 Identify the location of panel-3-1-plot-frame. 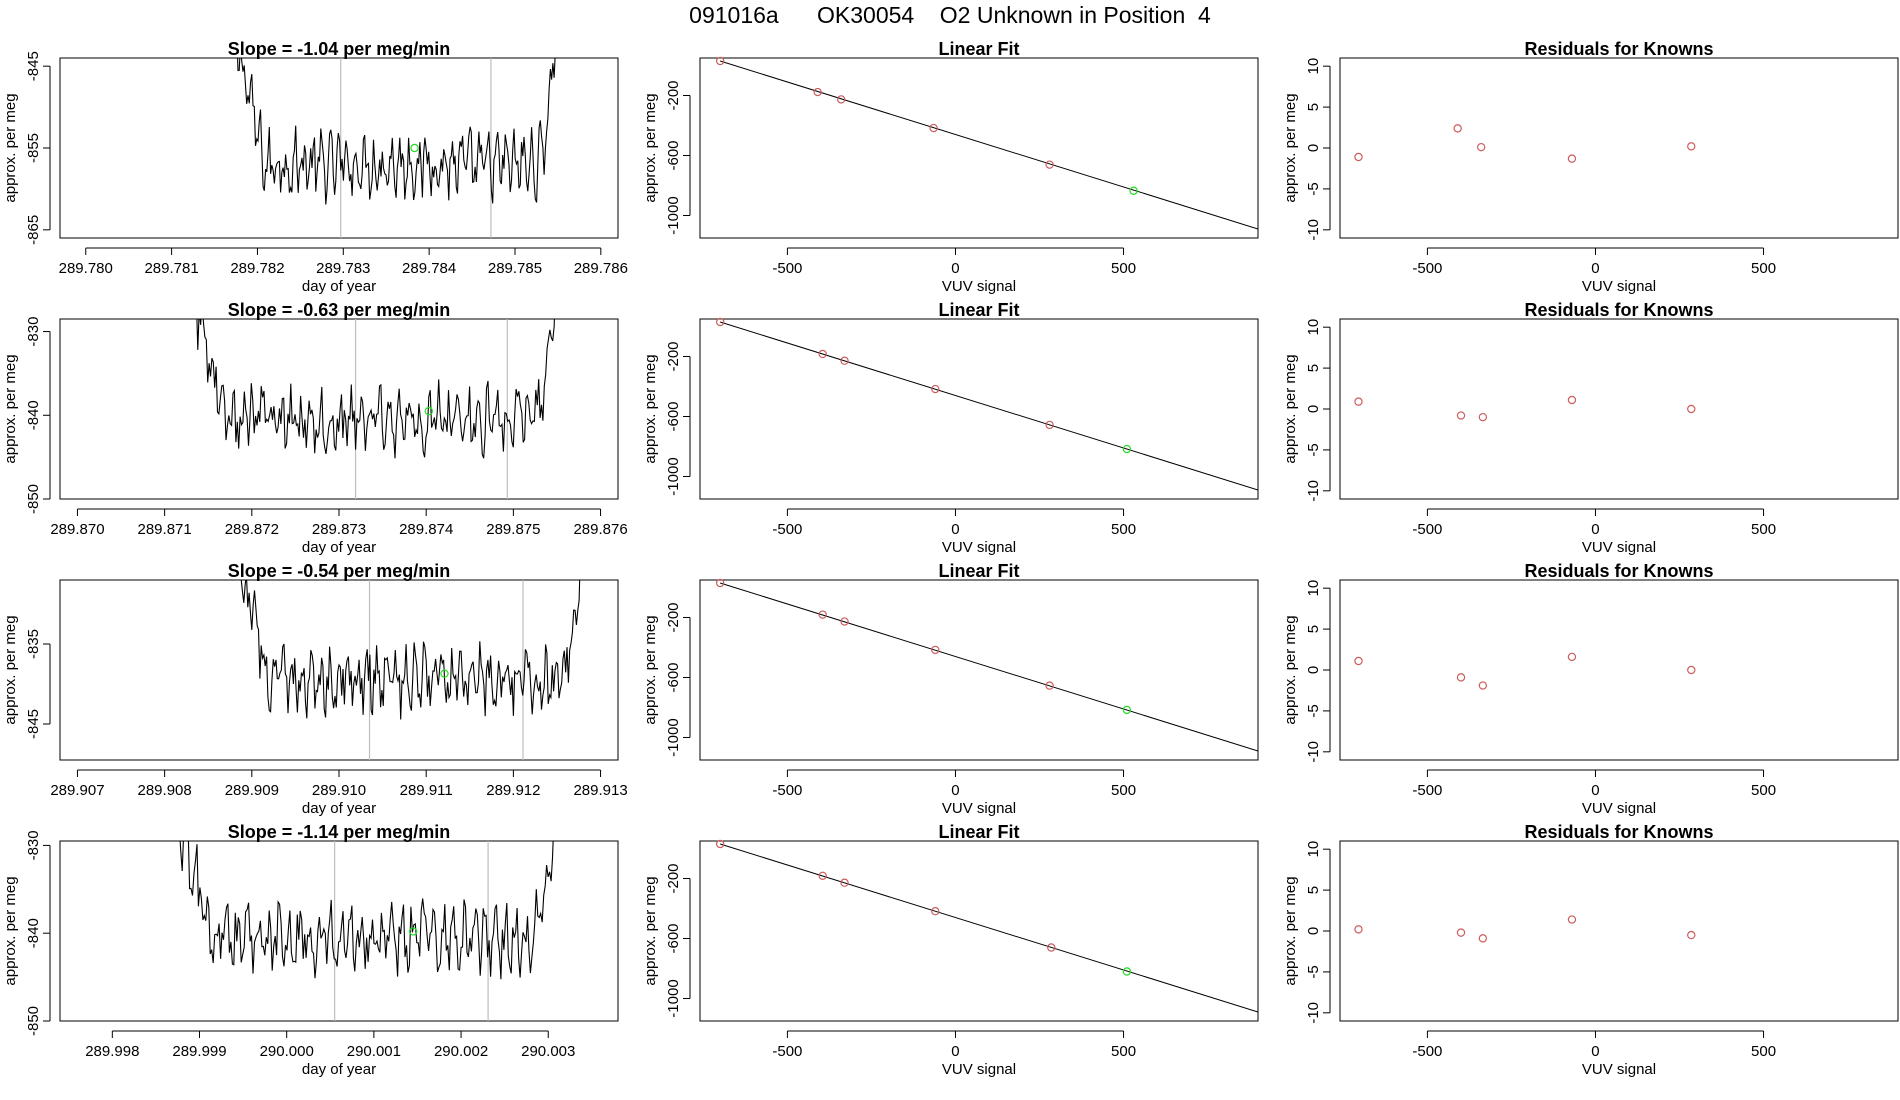
(339, 670).